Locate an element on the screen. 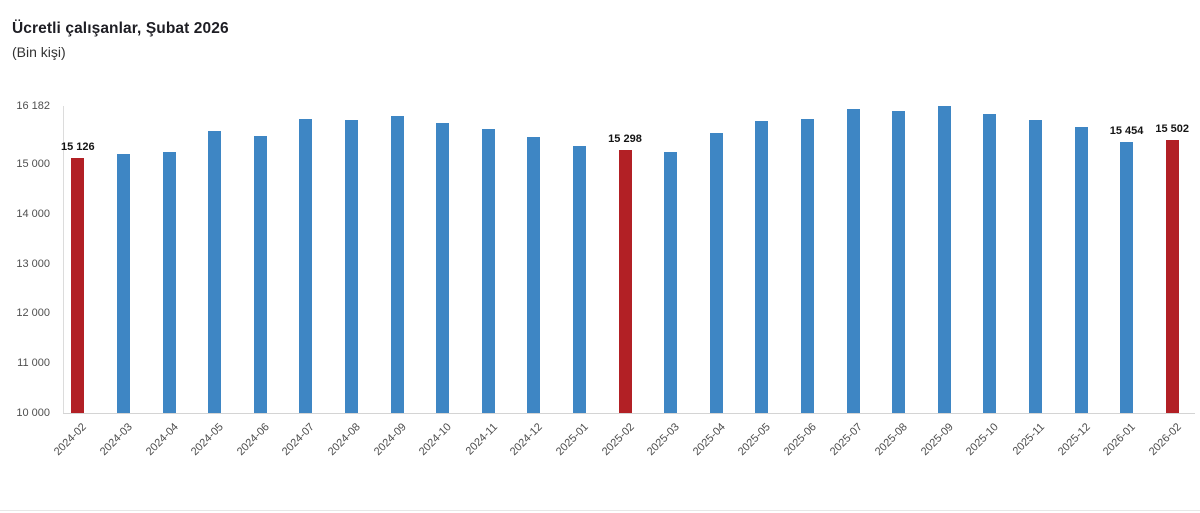 The height and width of the screenshot is (513, 1200). x-axis-tick-label: 2024-08 is located at coordinates (344, 440).